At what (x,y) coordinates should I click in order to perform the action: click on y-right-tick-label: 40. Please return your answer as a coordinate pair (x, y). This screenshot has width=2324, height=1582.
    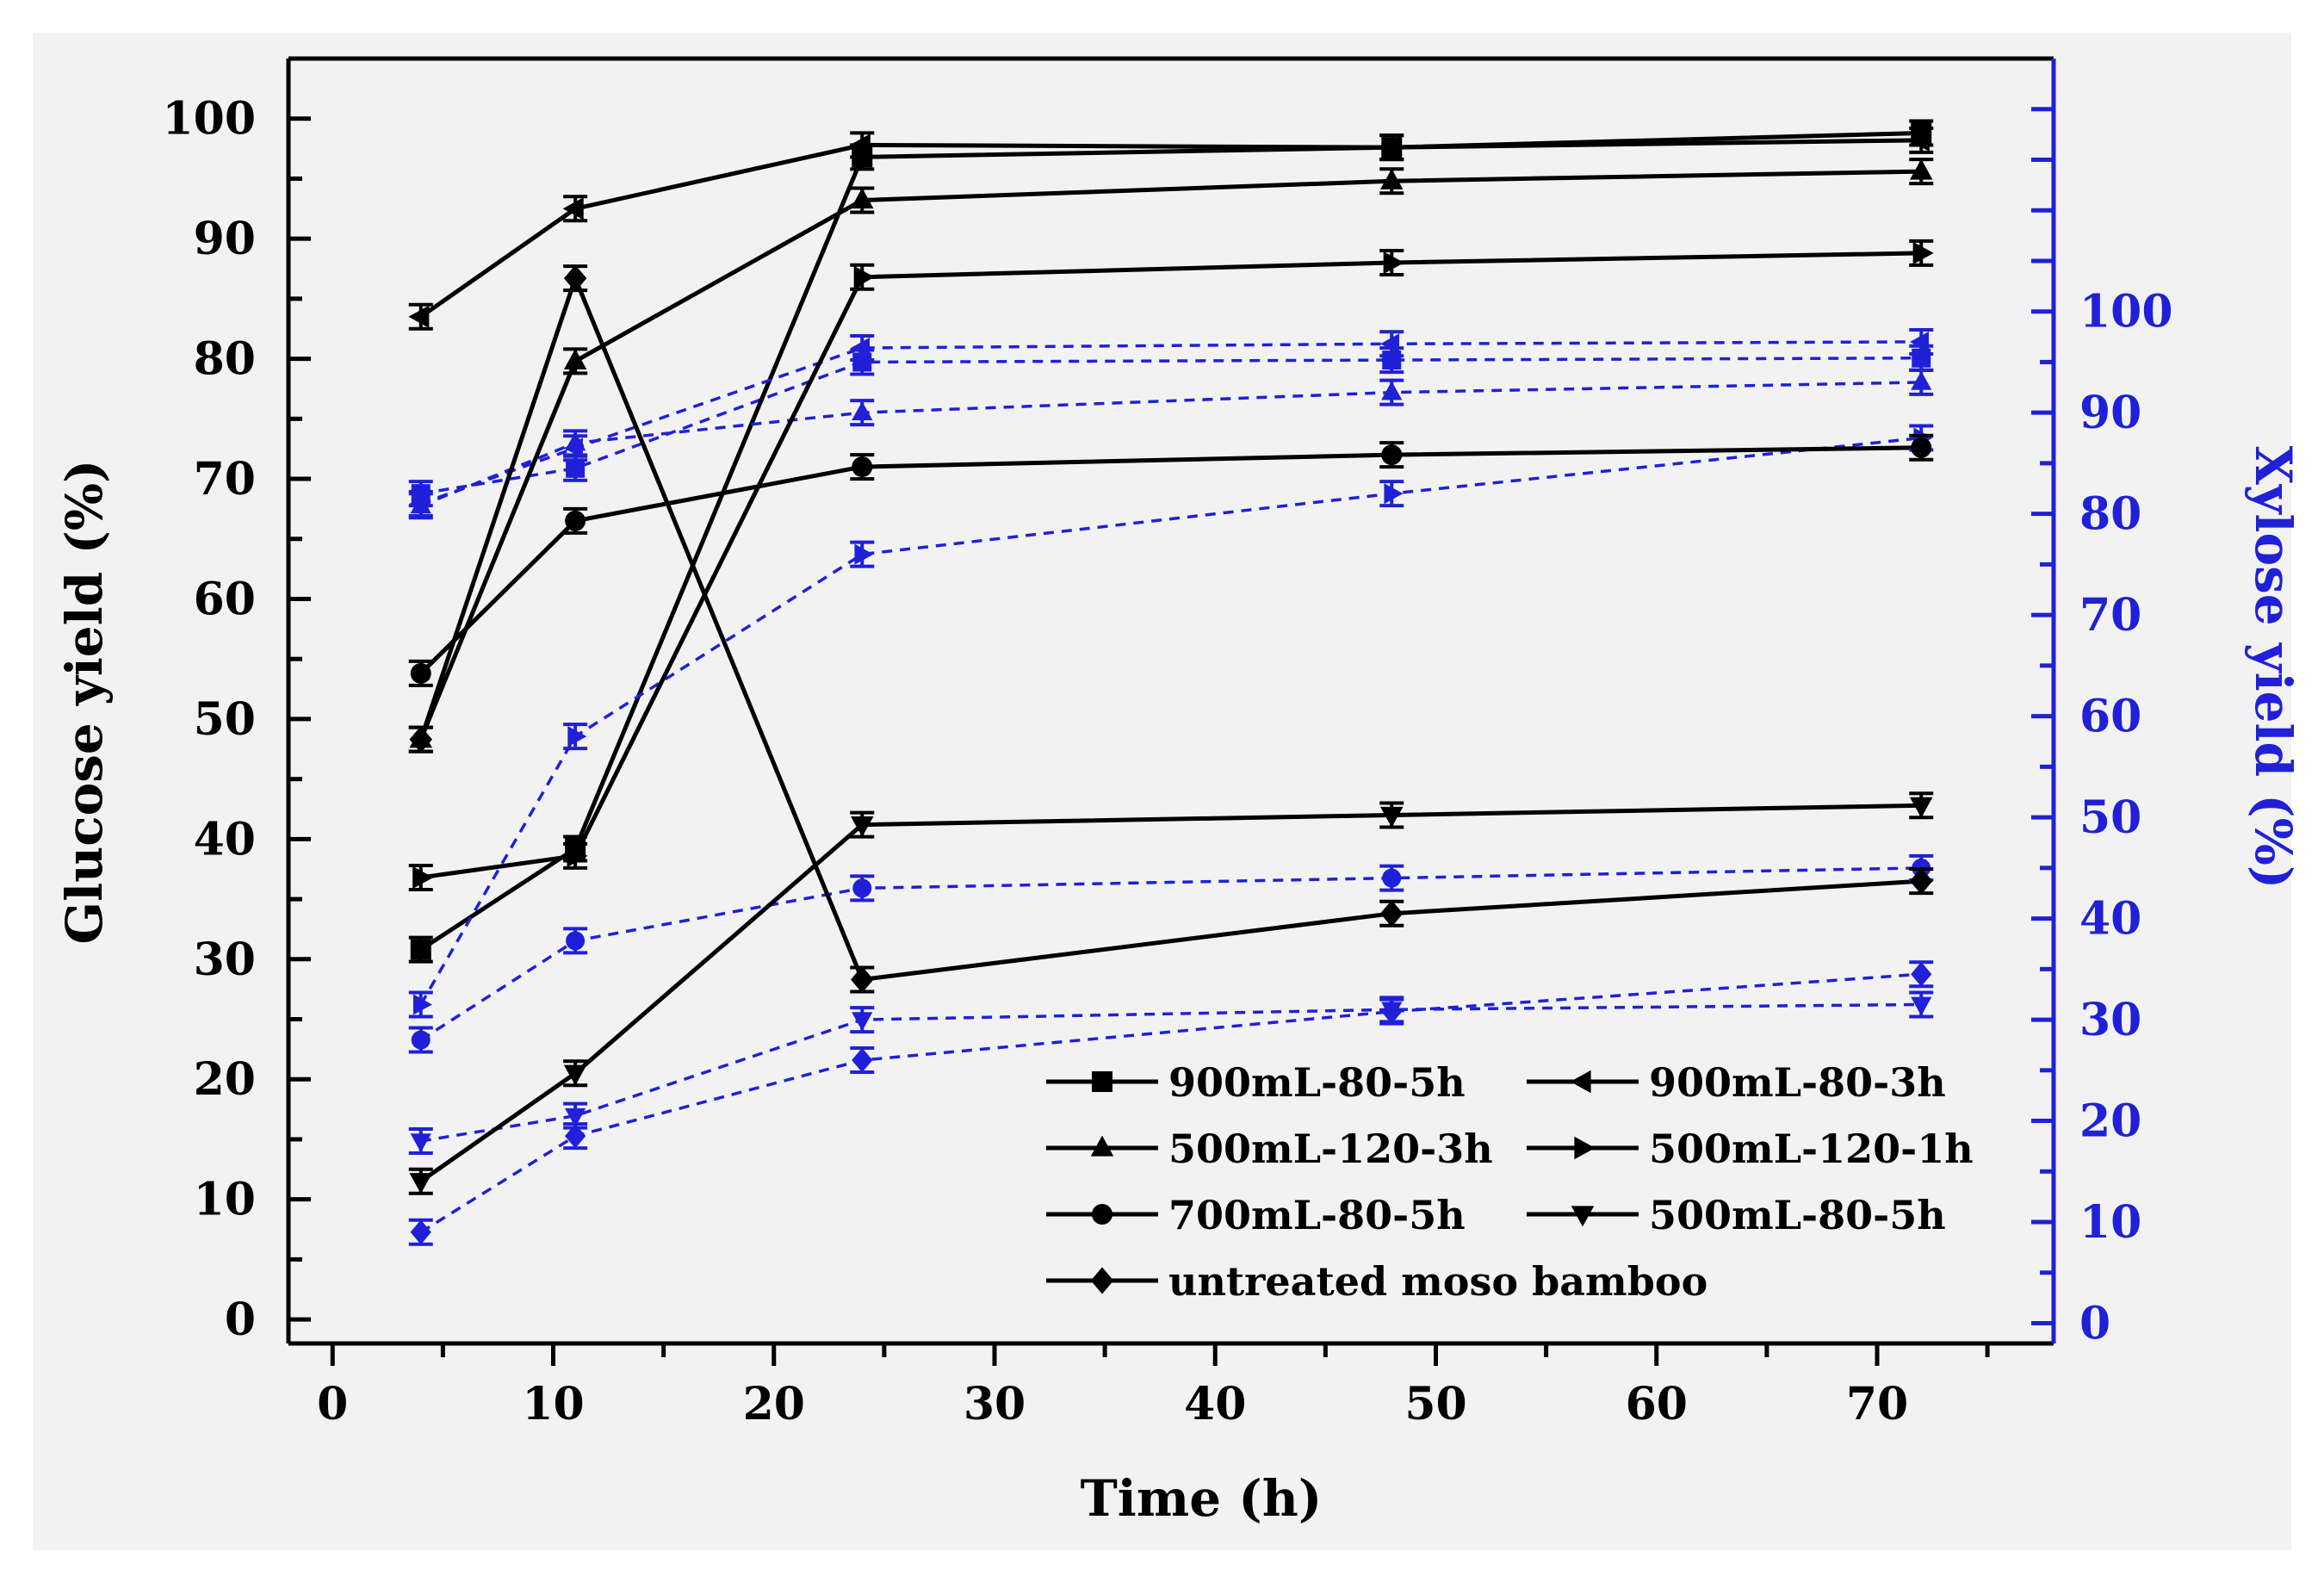
    Looking at the image, I should click on (2110, 919).